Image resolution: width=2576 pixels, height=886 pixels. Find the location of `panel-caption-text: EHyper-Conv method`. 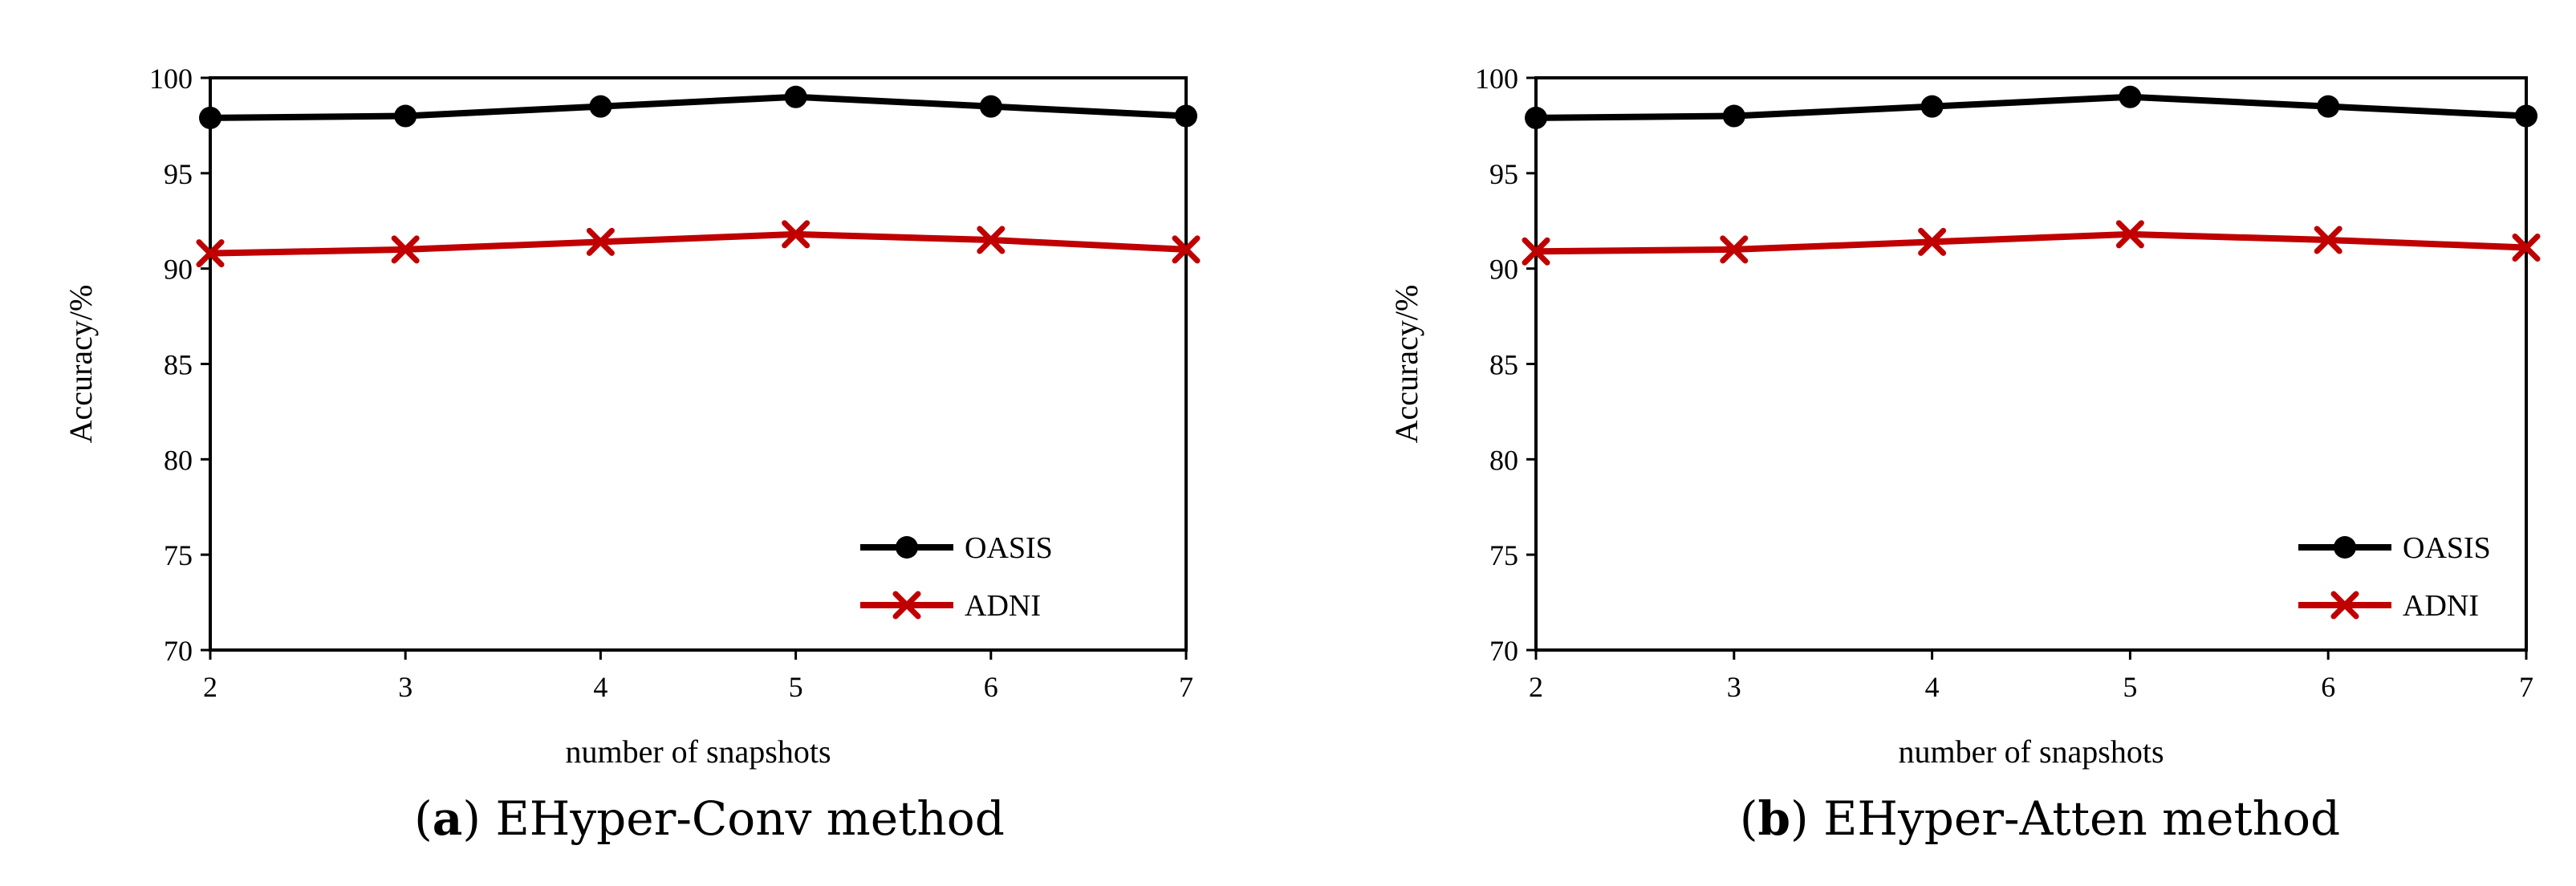

panel-caption-text: EHyper-Conv method is located at coordinates (749, 818).